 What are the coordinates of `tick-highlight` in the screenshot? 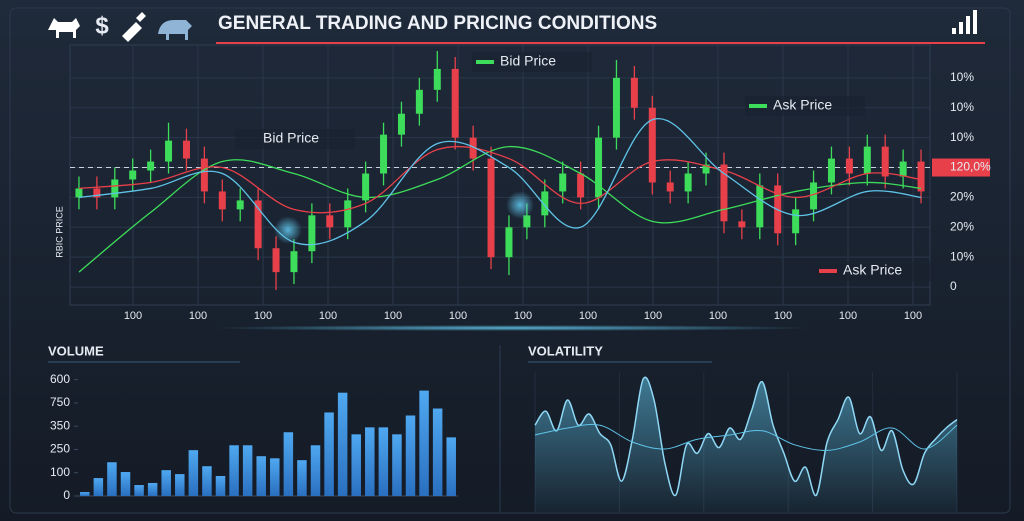 It's located at (961, 167).